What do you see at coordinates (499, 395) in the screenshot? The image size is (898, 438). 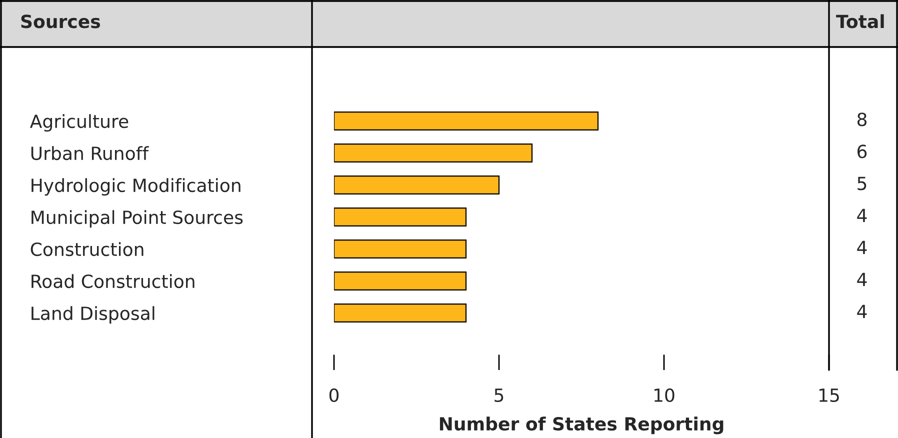 I see `x-tick-label: 5` at bounding box center [499, 395].